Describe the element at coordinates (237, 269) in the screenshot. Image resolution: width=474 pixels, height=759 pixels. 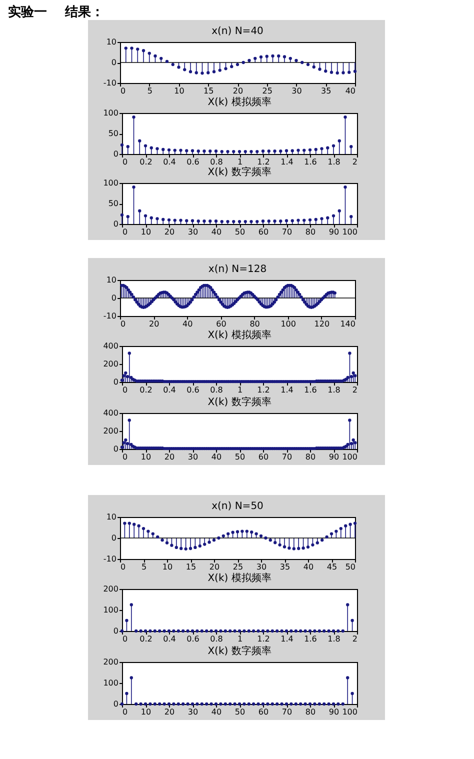
I see `chart-title: x(n) N=128` at that location.